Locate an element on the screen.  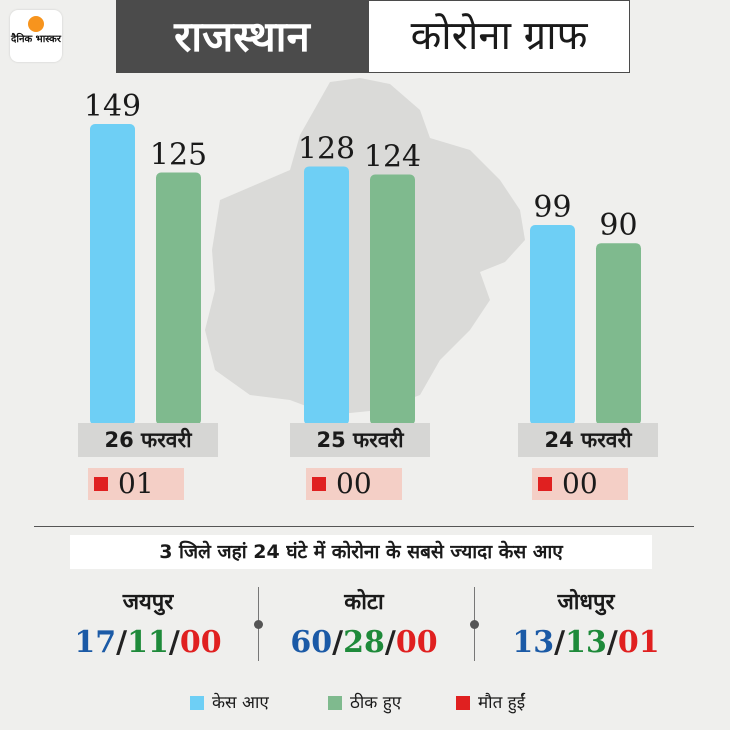
bar-value-label-cases-1: 149 is located at coordinates (112, 106).